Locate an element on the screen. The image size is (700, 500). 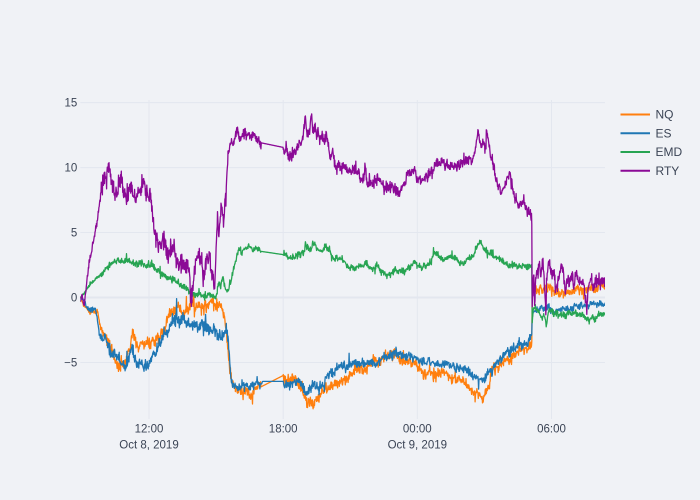
svg-text: ES is located at coordinates (664, 133).